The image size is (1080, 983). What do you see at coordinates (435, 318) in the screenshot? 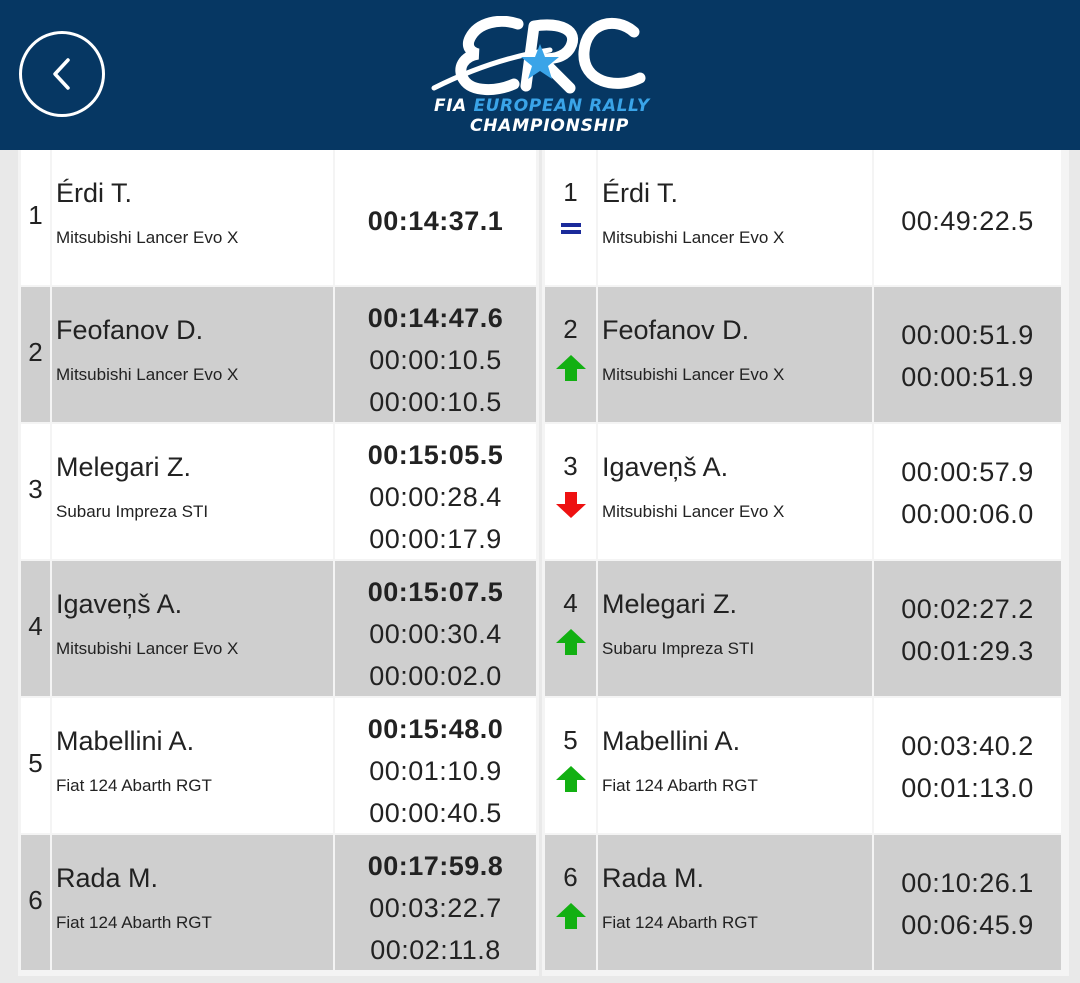
I see `stage-time: 00:14:47.6` at bounding box center [435, 318].